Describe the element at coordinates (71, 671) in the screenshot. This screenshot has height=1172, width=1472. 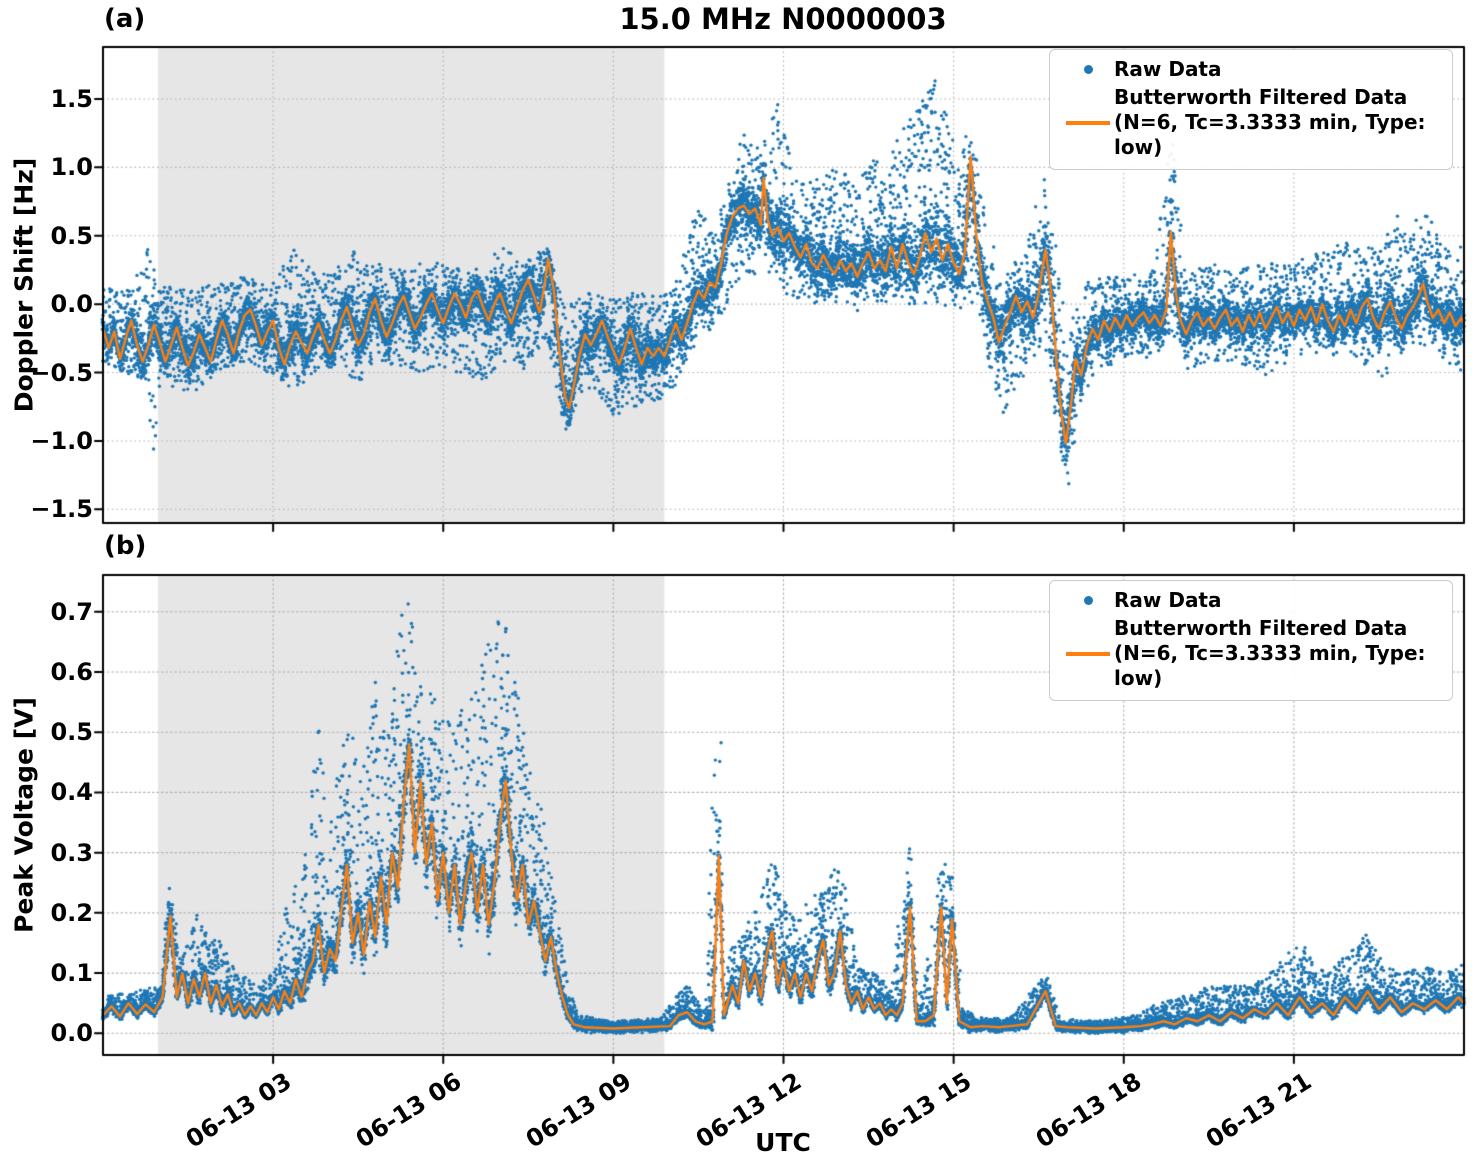
I see `y-tick-label: 0.6` at that location.